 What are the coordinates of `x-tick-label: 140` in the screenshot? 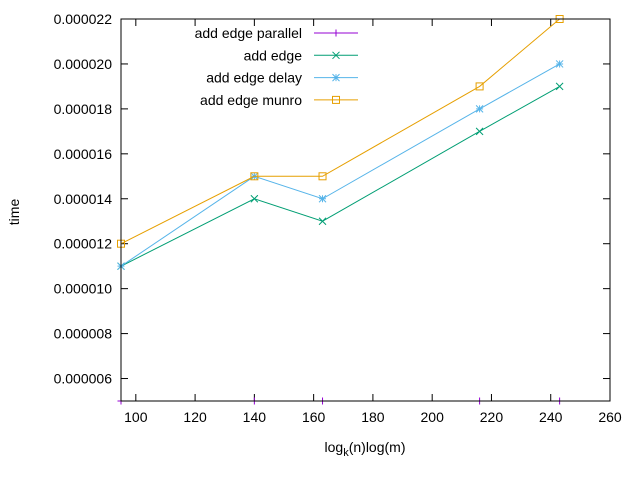 It's located at (255, 417).